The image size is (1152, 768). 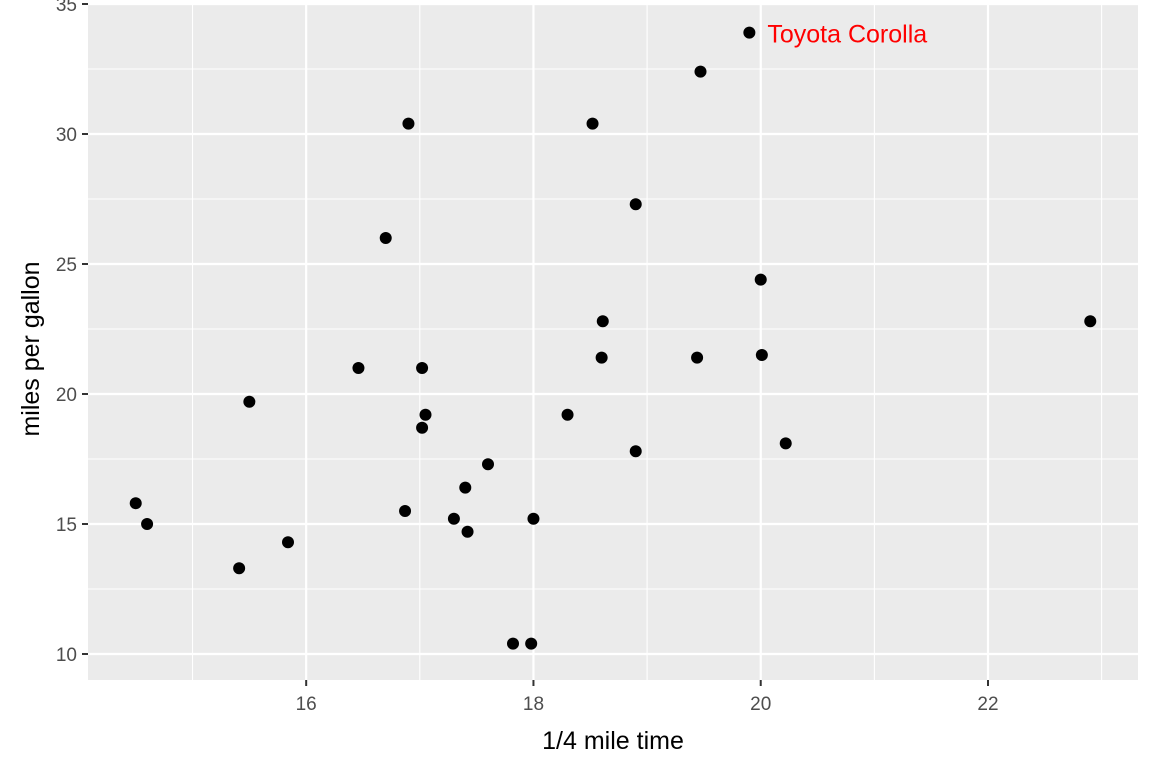 I want to click on y-axis: 10 15 20 25 30 35, so click(x=72, y=333).